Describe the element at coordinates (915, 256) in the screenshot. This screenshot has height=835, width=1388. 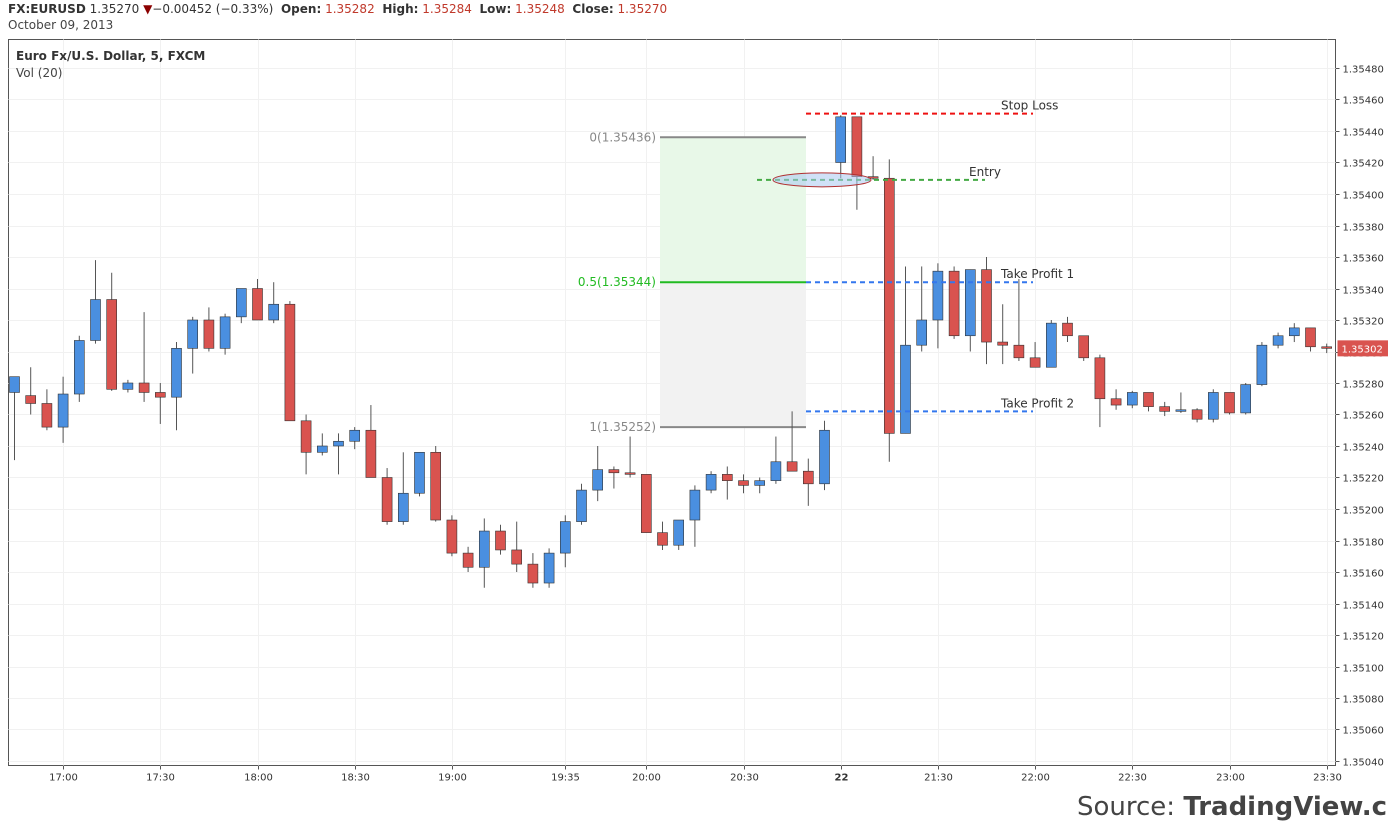
I see `trade-annotations: Stop Loss Entry Take Profit 1 Take Profit 2` at that location.